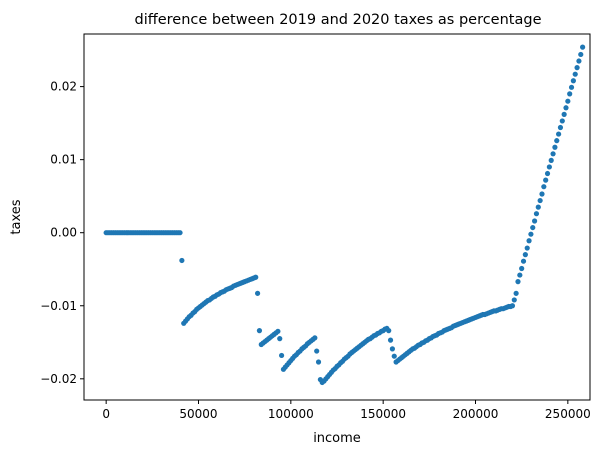 Image resolution: width=593 pixels, height=459 pixels. Describe the element at coordinates (337, 438) in the screenshot. I see `x-axis-label: income` at that location.